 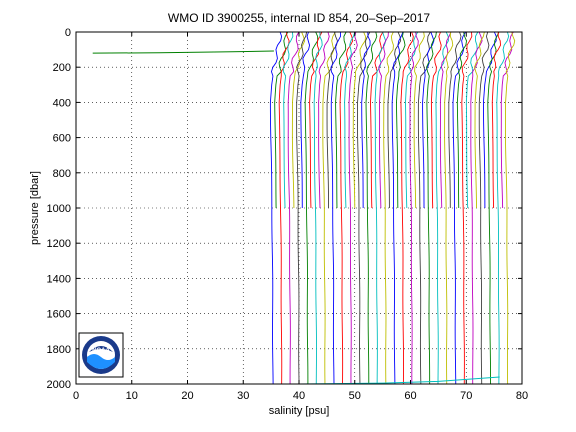 What do you see at coordinates (183, 52) in the screenshot?
I see `anomaly-line` at bounding box center [183, 52].